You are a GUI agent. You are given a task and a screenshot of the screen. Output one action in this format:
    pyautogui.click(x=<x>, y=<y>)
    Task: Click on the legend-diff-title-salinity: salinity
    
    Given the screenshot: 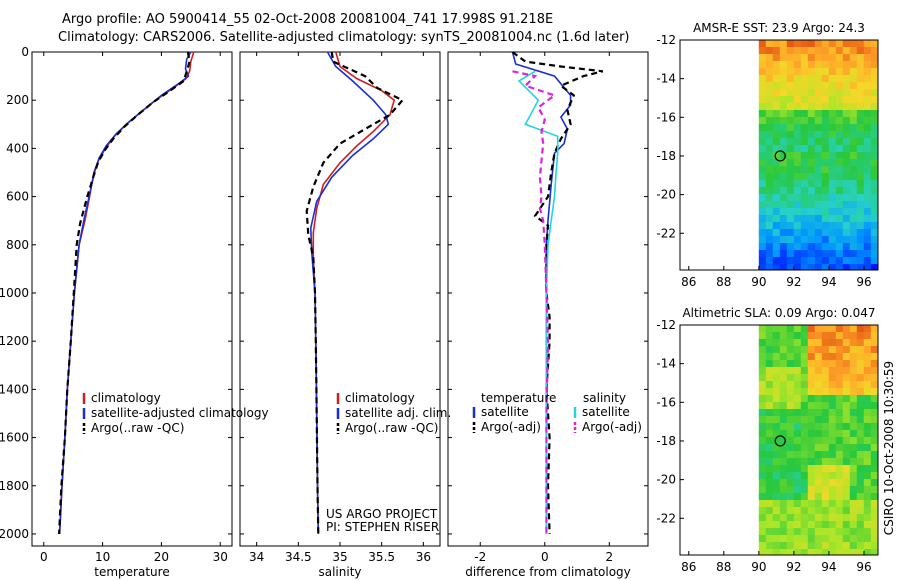 What is the action you would take?
    pyautogui.click(x=604, y=398)
    